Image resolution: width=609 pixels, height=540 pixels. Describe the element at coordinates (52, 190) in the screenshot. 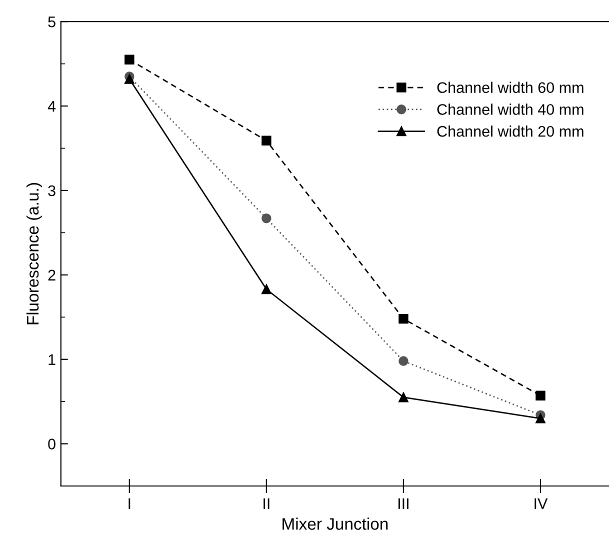

I see `y-tick-label: 3` at that location.